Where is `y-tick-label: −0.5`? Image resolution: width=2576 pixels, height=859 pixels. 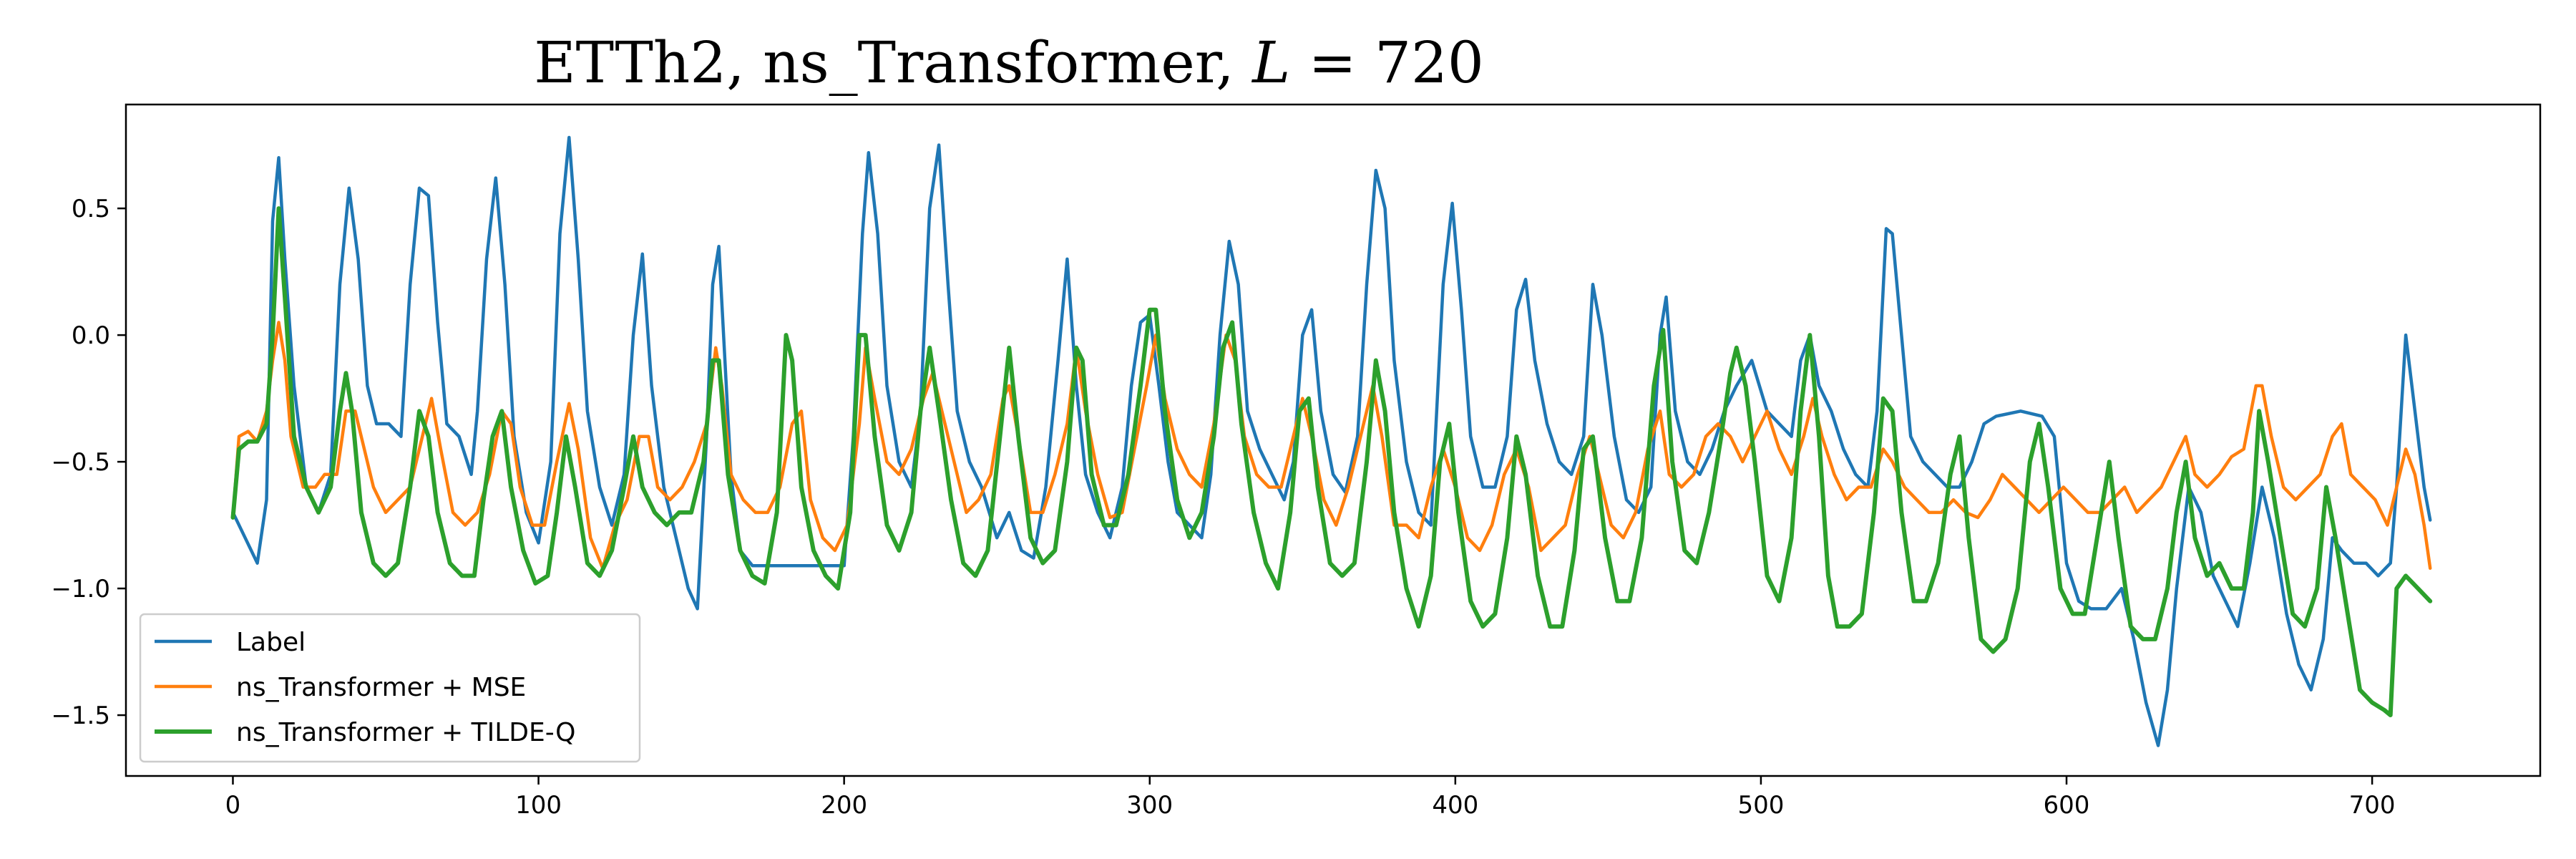 y-tick-label: −0.5 is located at coordinates (80, 462).